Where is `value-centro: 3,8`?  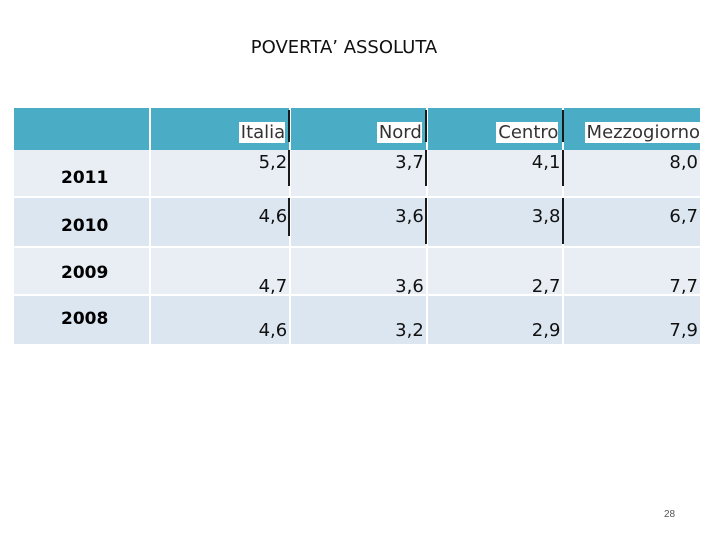
value-centro: 3,8 is located at coordinates (546, 216).